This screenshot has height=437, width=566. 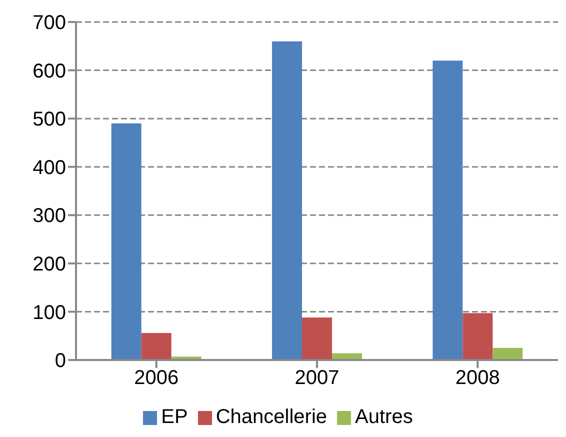 I want to click on y-tick-label: 0, so click(x=60, y=361).